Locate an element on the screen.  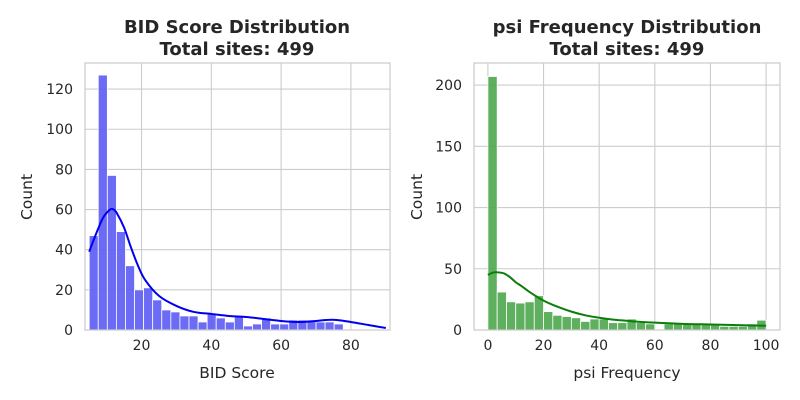
bid-kde-line is located at coordinates (237, 268).